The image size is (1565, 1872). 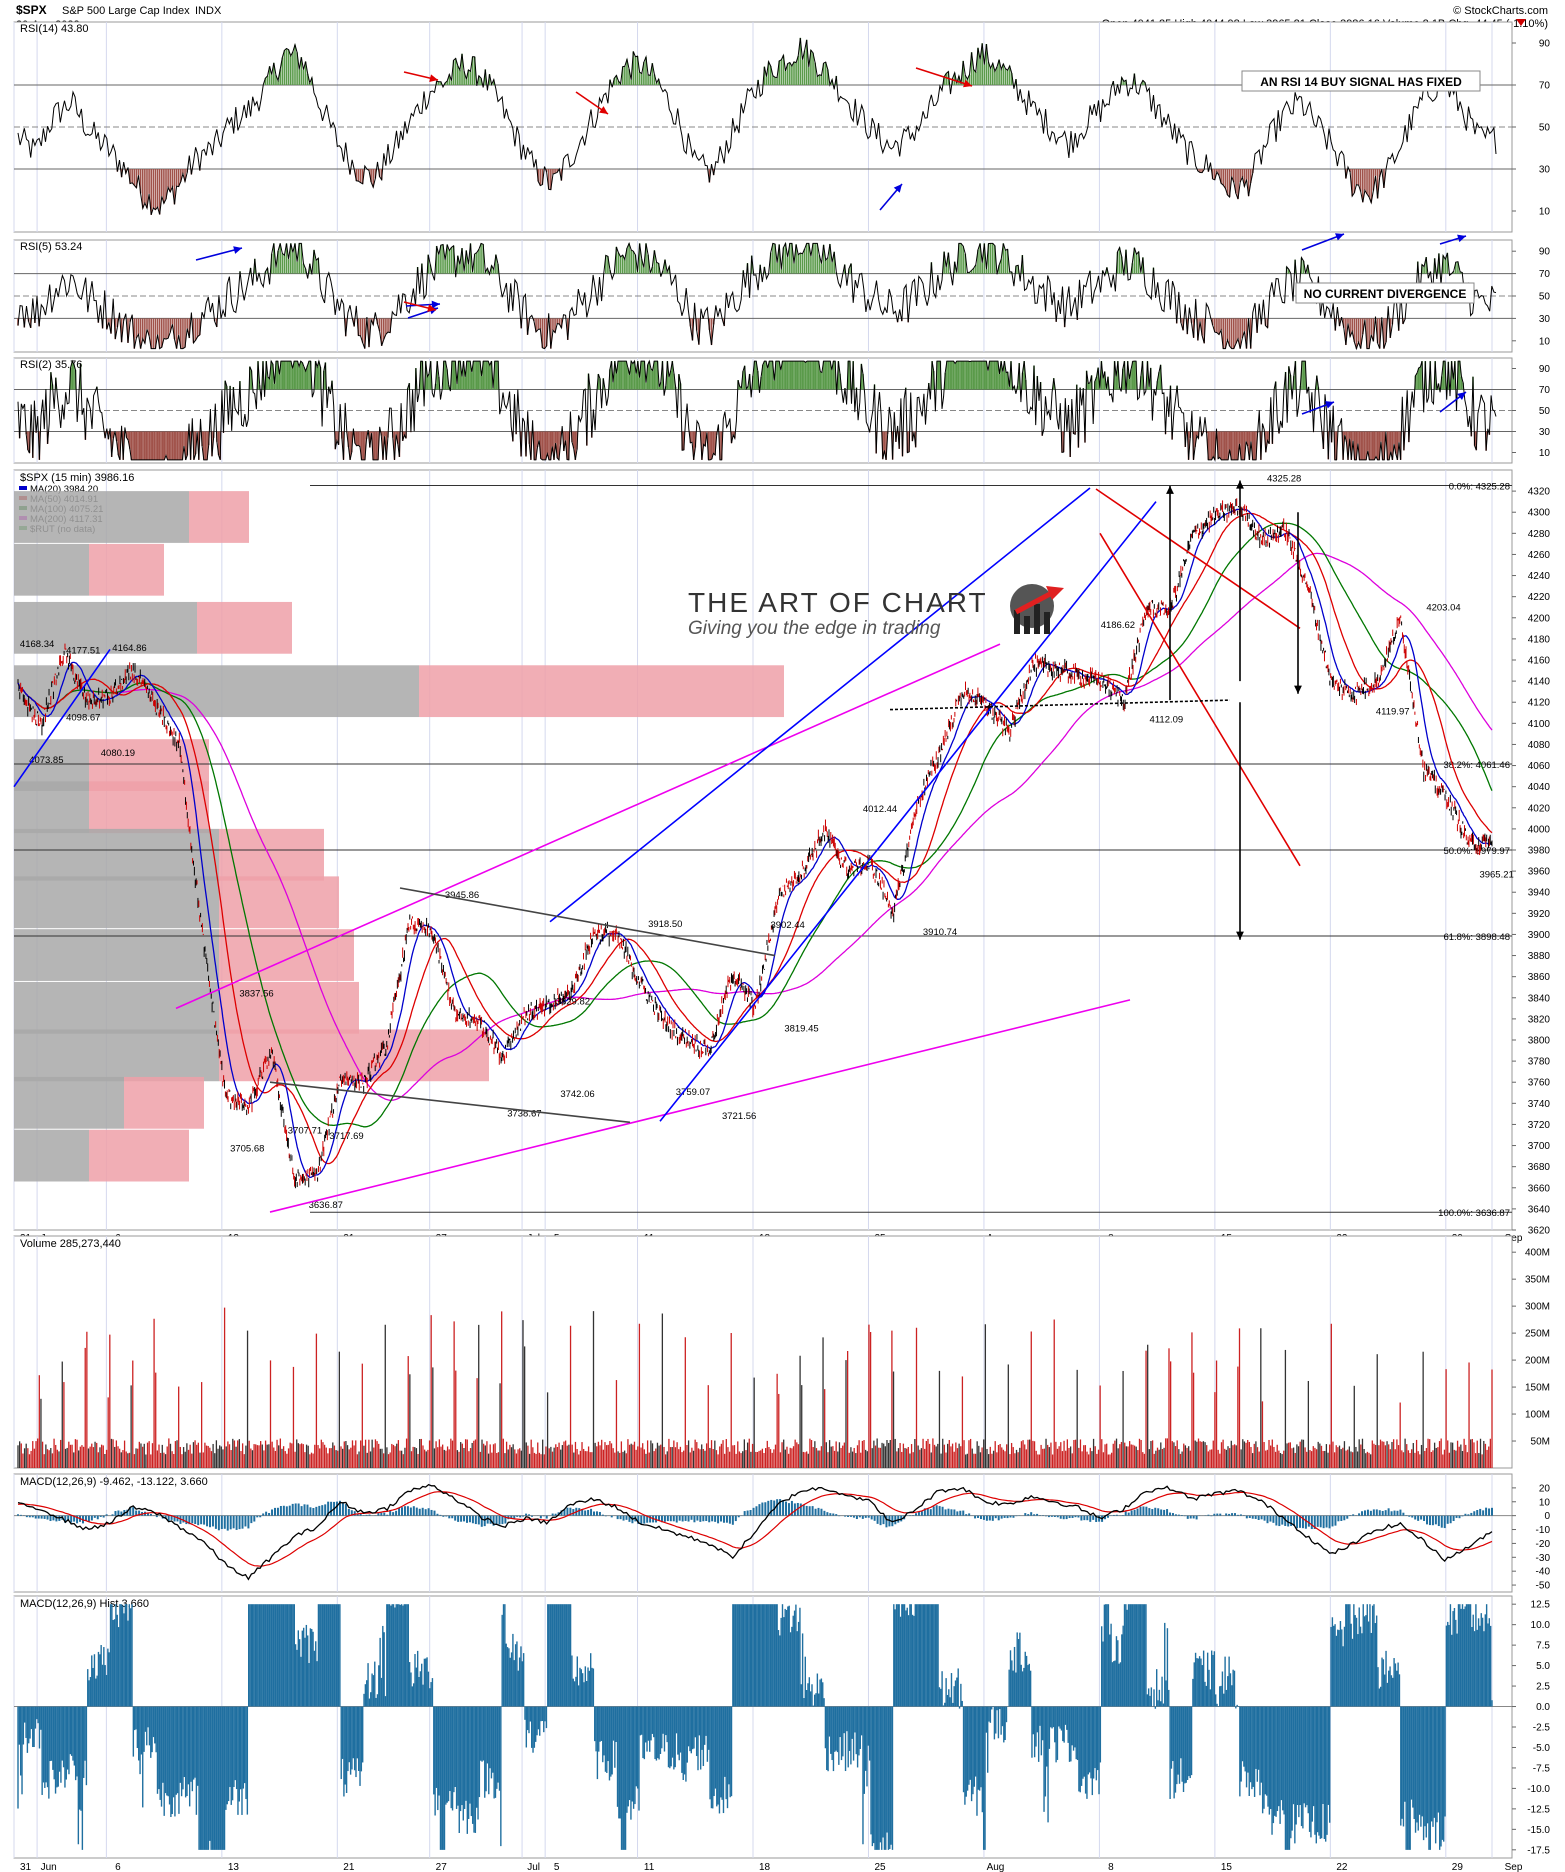 I want to click on y-tick-label: 400M, so click(x=1537, y=1253).